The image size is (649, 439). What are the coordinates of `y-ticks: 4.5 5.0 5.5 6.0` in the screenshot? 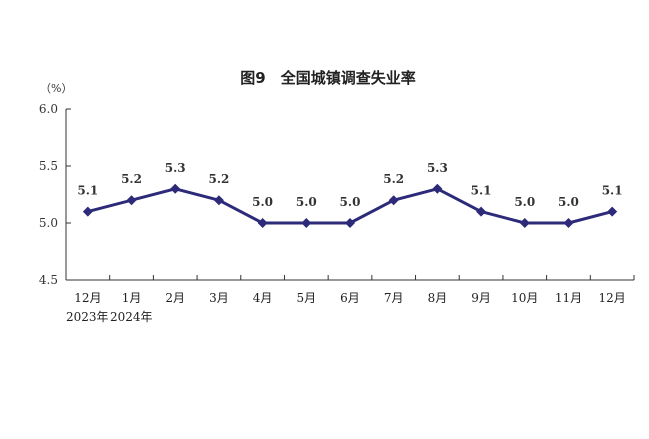 It's located at (55, 194).